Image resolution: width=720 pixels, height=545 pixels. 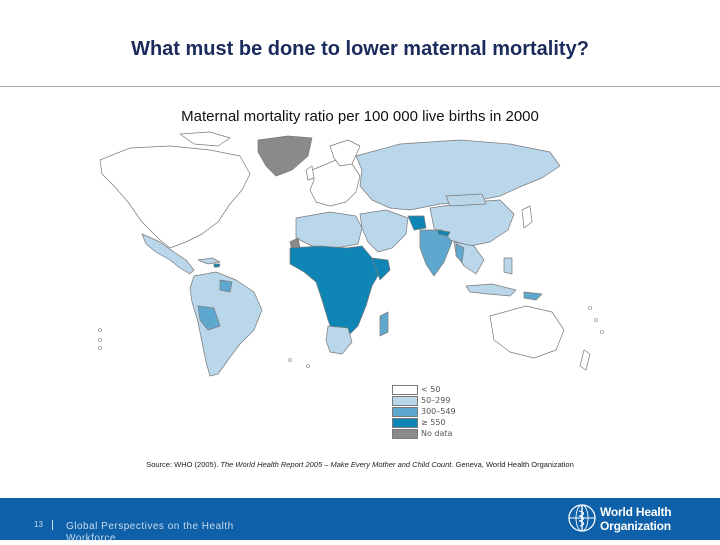 I want to click on who-name-line1: World Health, so click(x=636, y=512).